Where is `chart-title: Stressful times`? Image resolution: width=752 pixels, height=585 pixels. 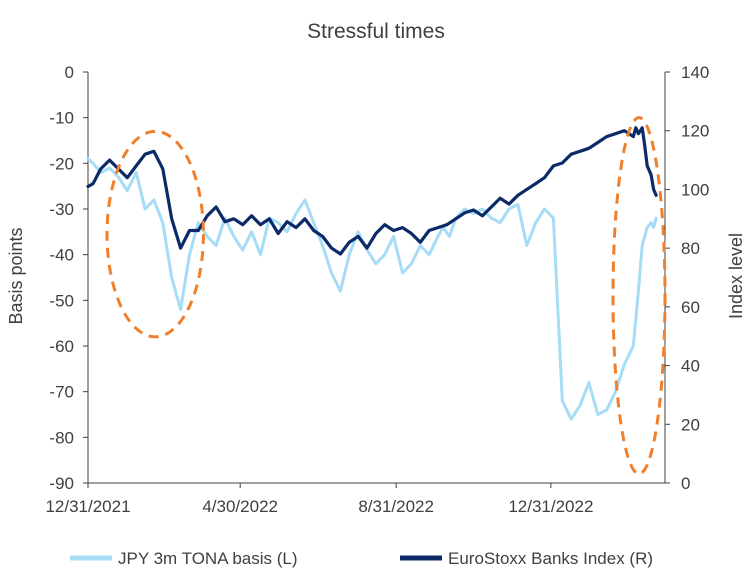
chart-title: Stressful times is located at coordinates (376, 31).